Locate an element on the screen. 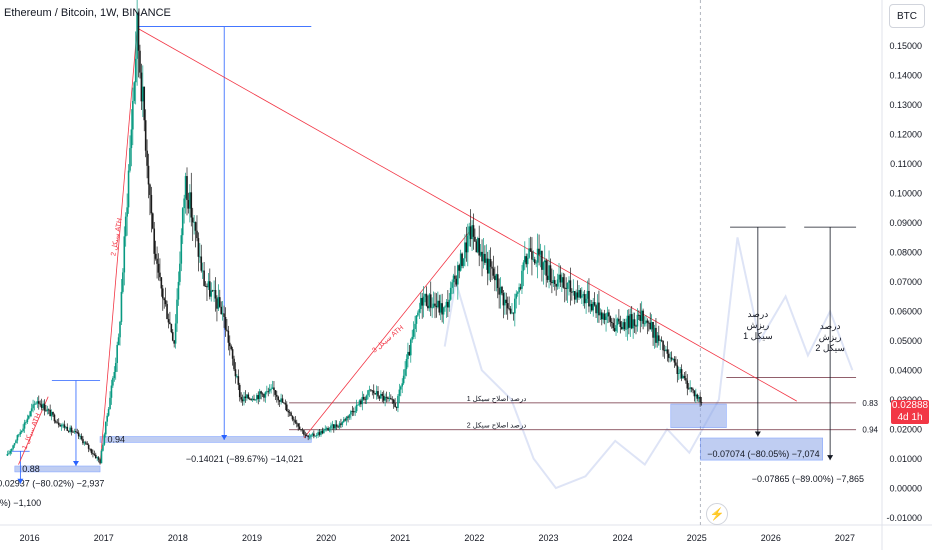 The height and width of the screenshot is (550, 932). projection-label: سیکل 1 is located at coordinates (758, 336).